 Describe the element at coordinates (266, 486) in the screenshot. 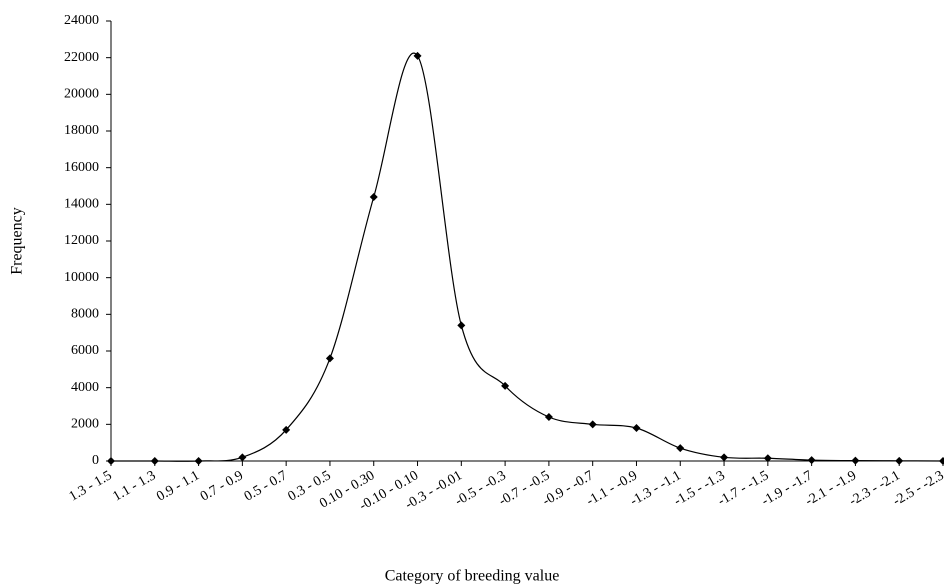

I see `x-tick-label: 0.5 - 0.7` at that location.